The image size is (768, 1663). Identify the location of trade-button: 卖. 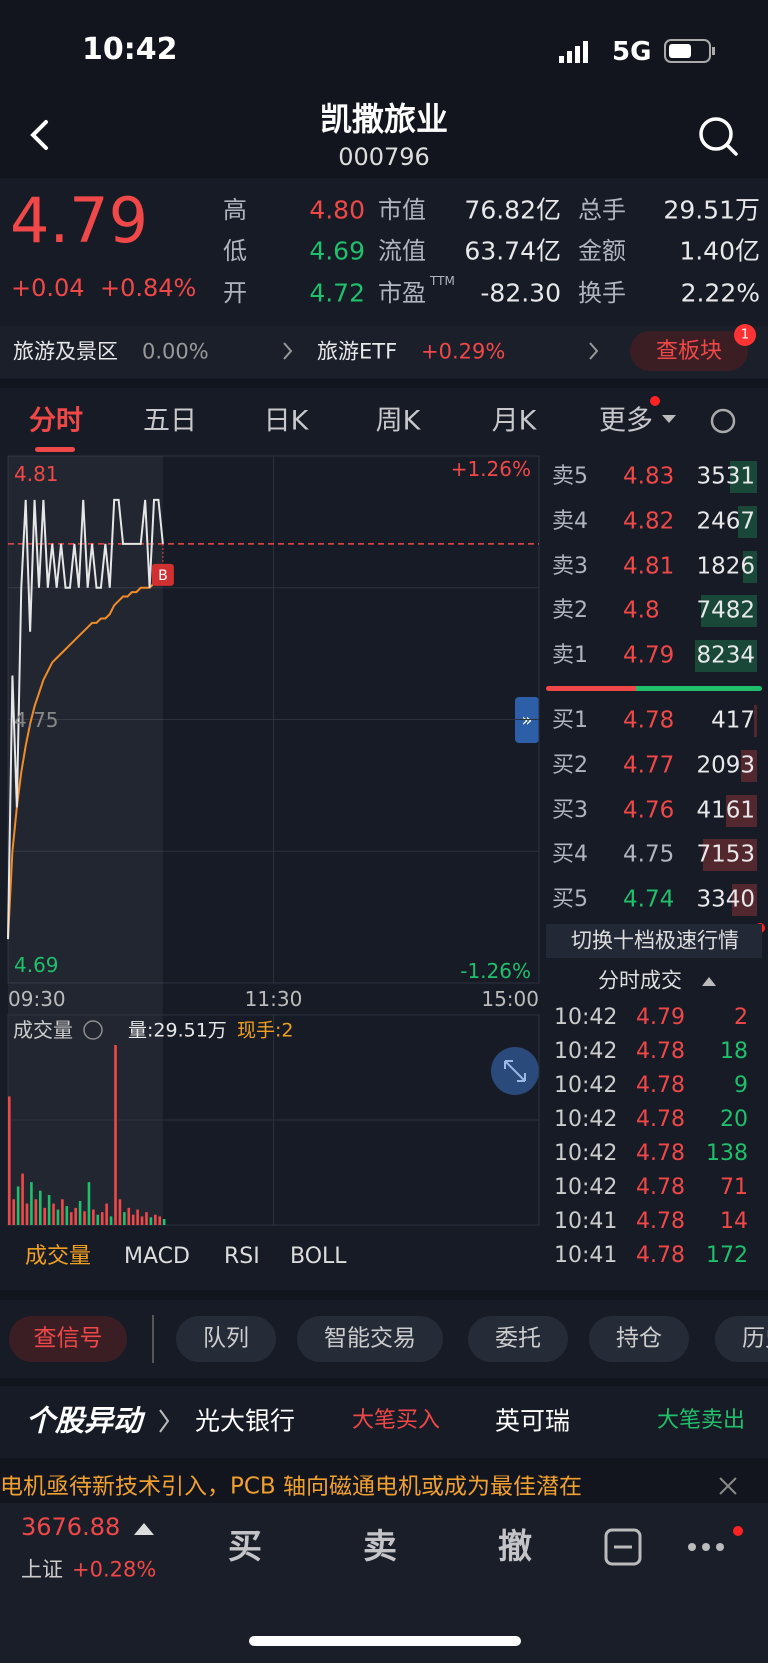
(380, 1547).